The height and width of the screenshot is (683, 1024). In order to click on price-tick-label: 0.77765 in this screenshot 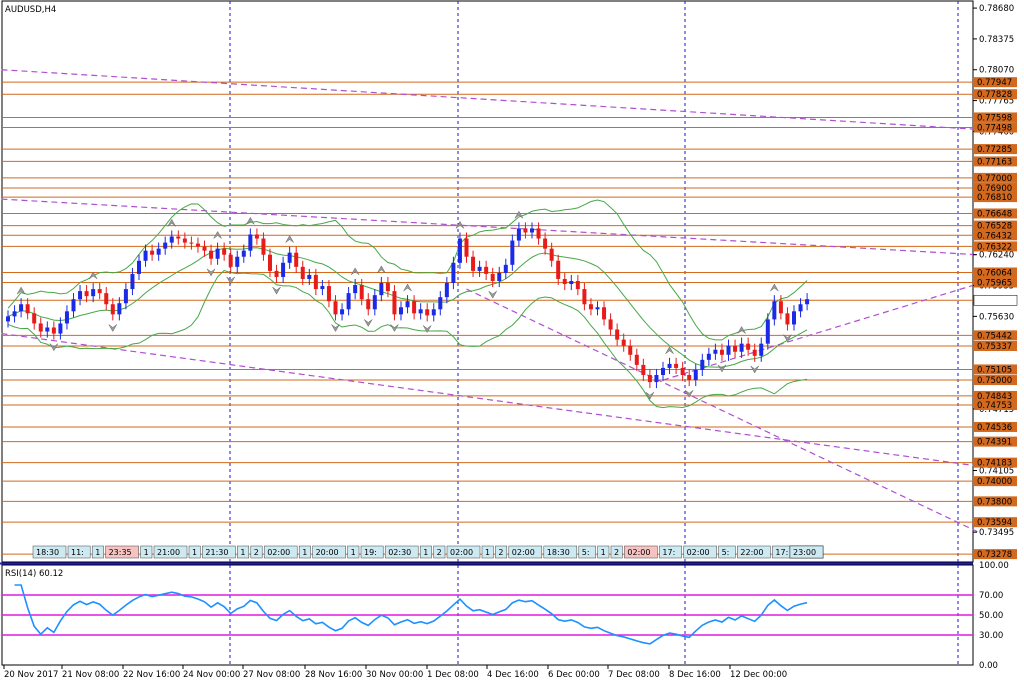, I will do `click(996, 102)`.